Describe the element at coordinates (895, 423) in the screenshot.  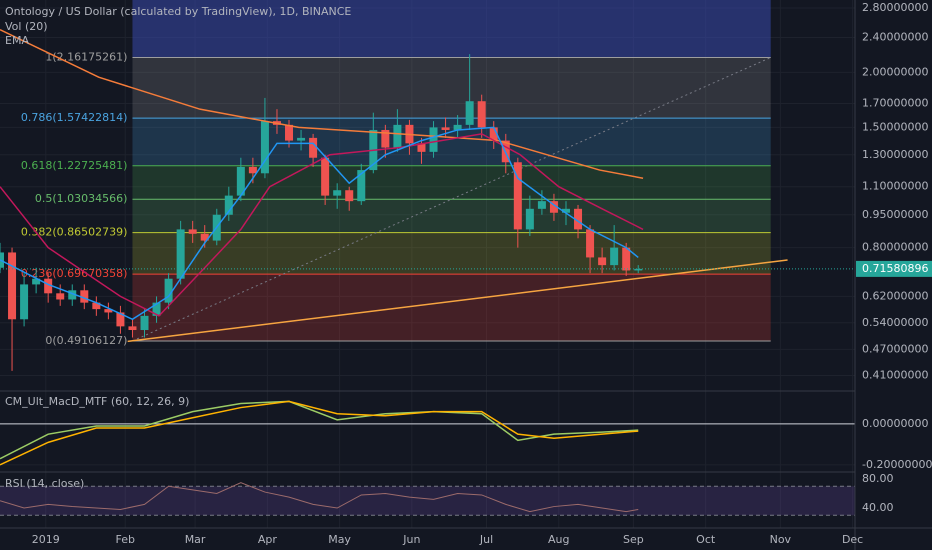
I see `y-tick-label: 0.00000000` at that location.